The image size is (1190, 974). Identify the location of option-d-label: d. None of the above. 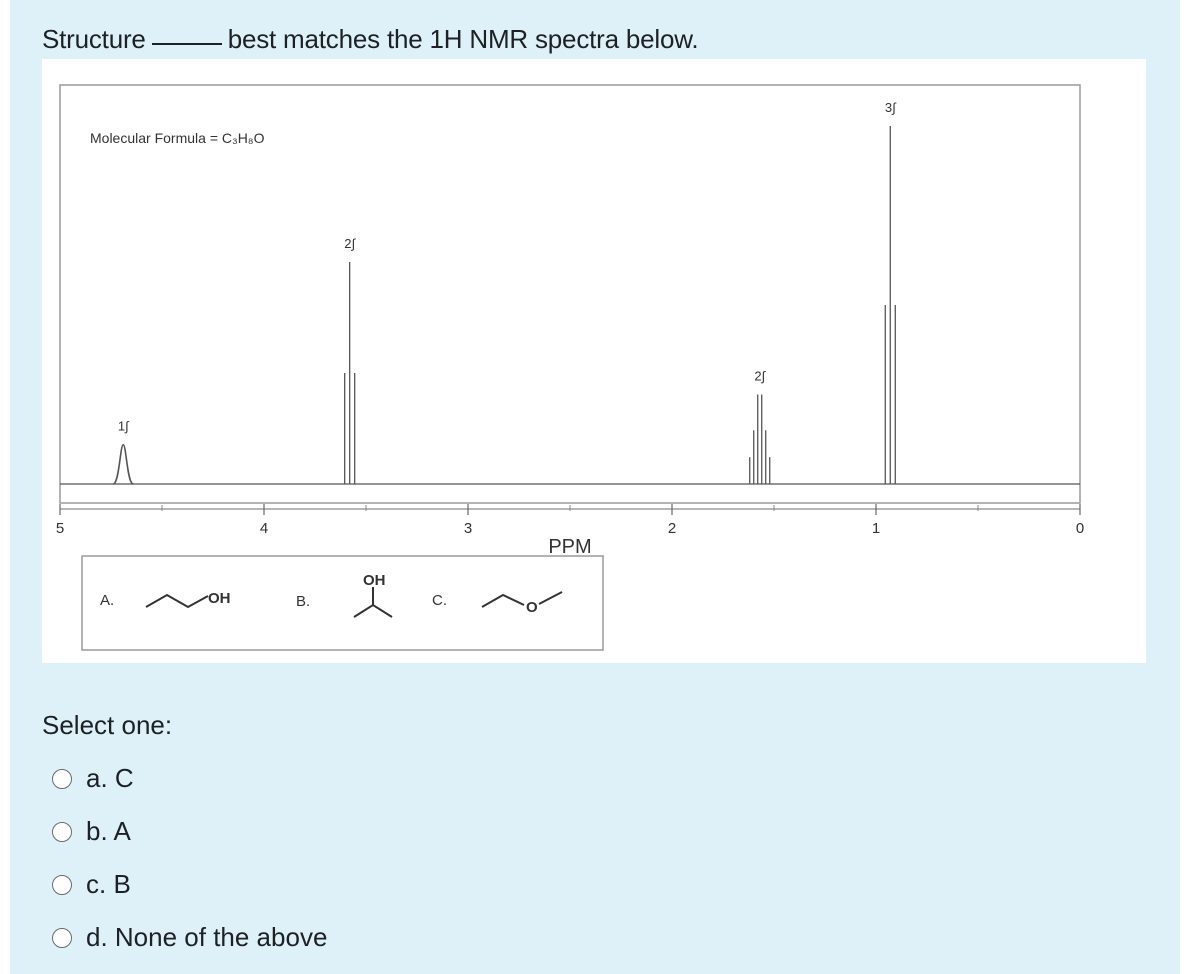
(207, 937).